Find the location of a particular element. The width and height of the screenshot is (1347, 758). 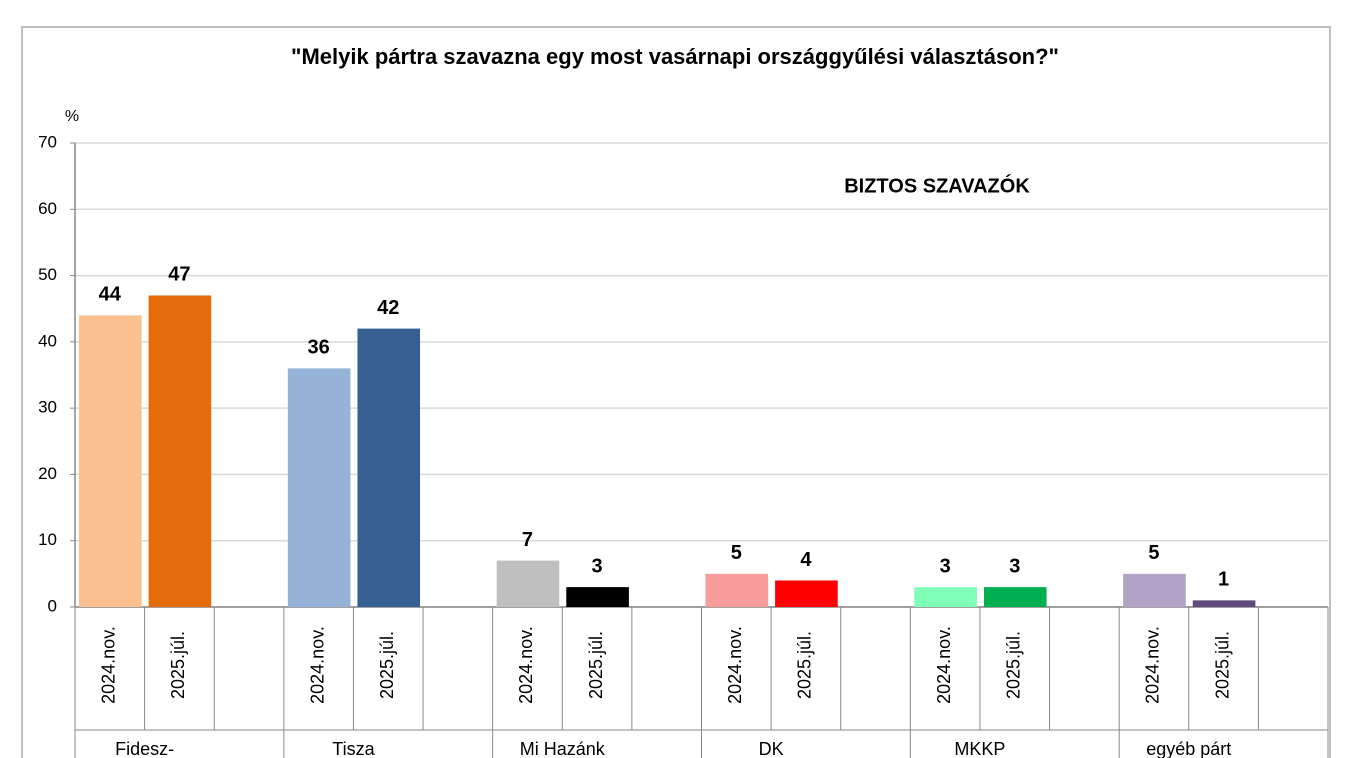

y-tick-label: 70 is located at coordinates (47, 141).